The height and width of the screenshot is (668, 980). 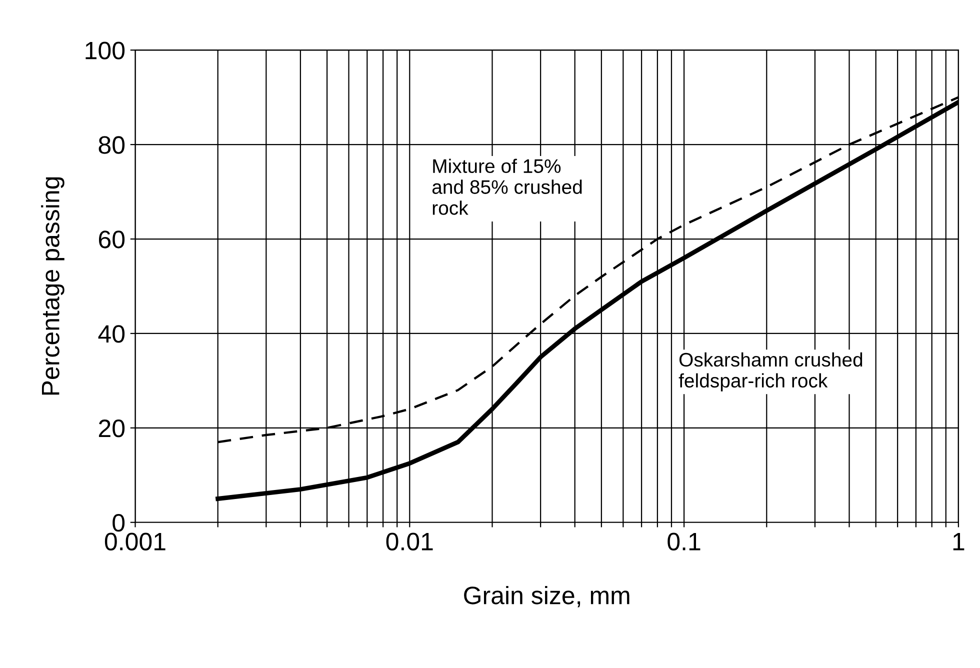 I want to click on annotation: Mixture of 15% and 85% crushed rock, so click(x=507, y=186).